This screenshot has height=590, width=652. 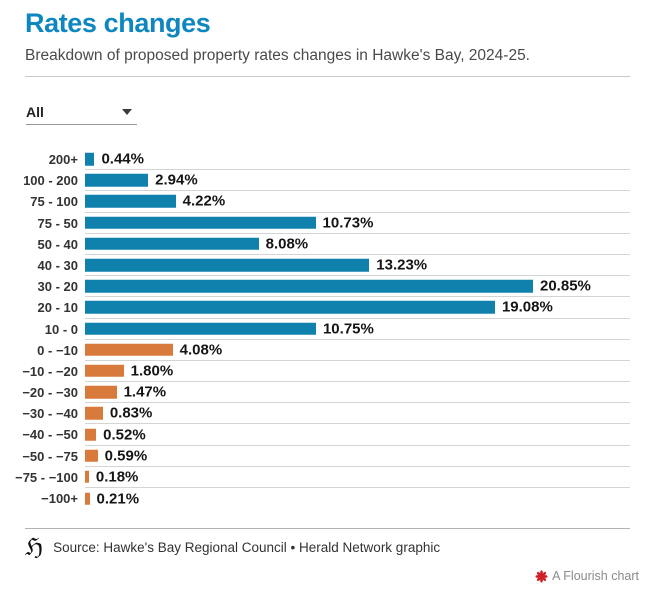 What do you see at coordinates (50, 435) in the screenshot?
I see `category-label: −40 - −50` at bounding box center [50, 435].